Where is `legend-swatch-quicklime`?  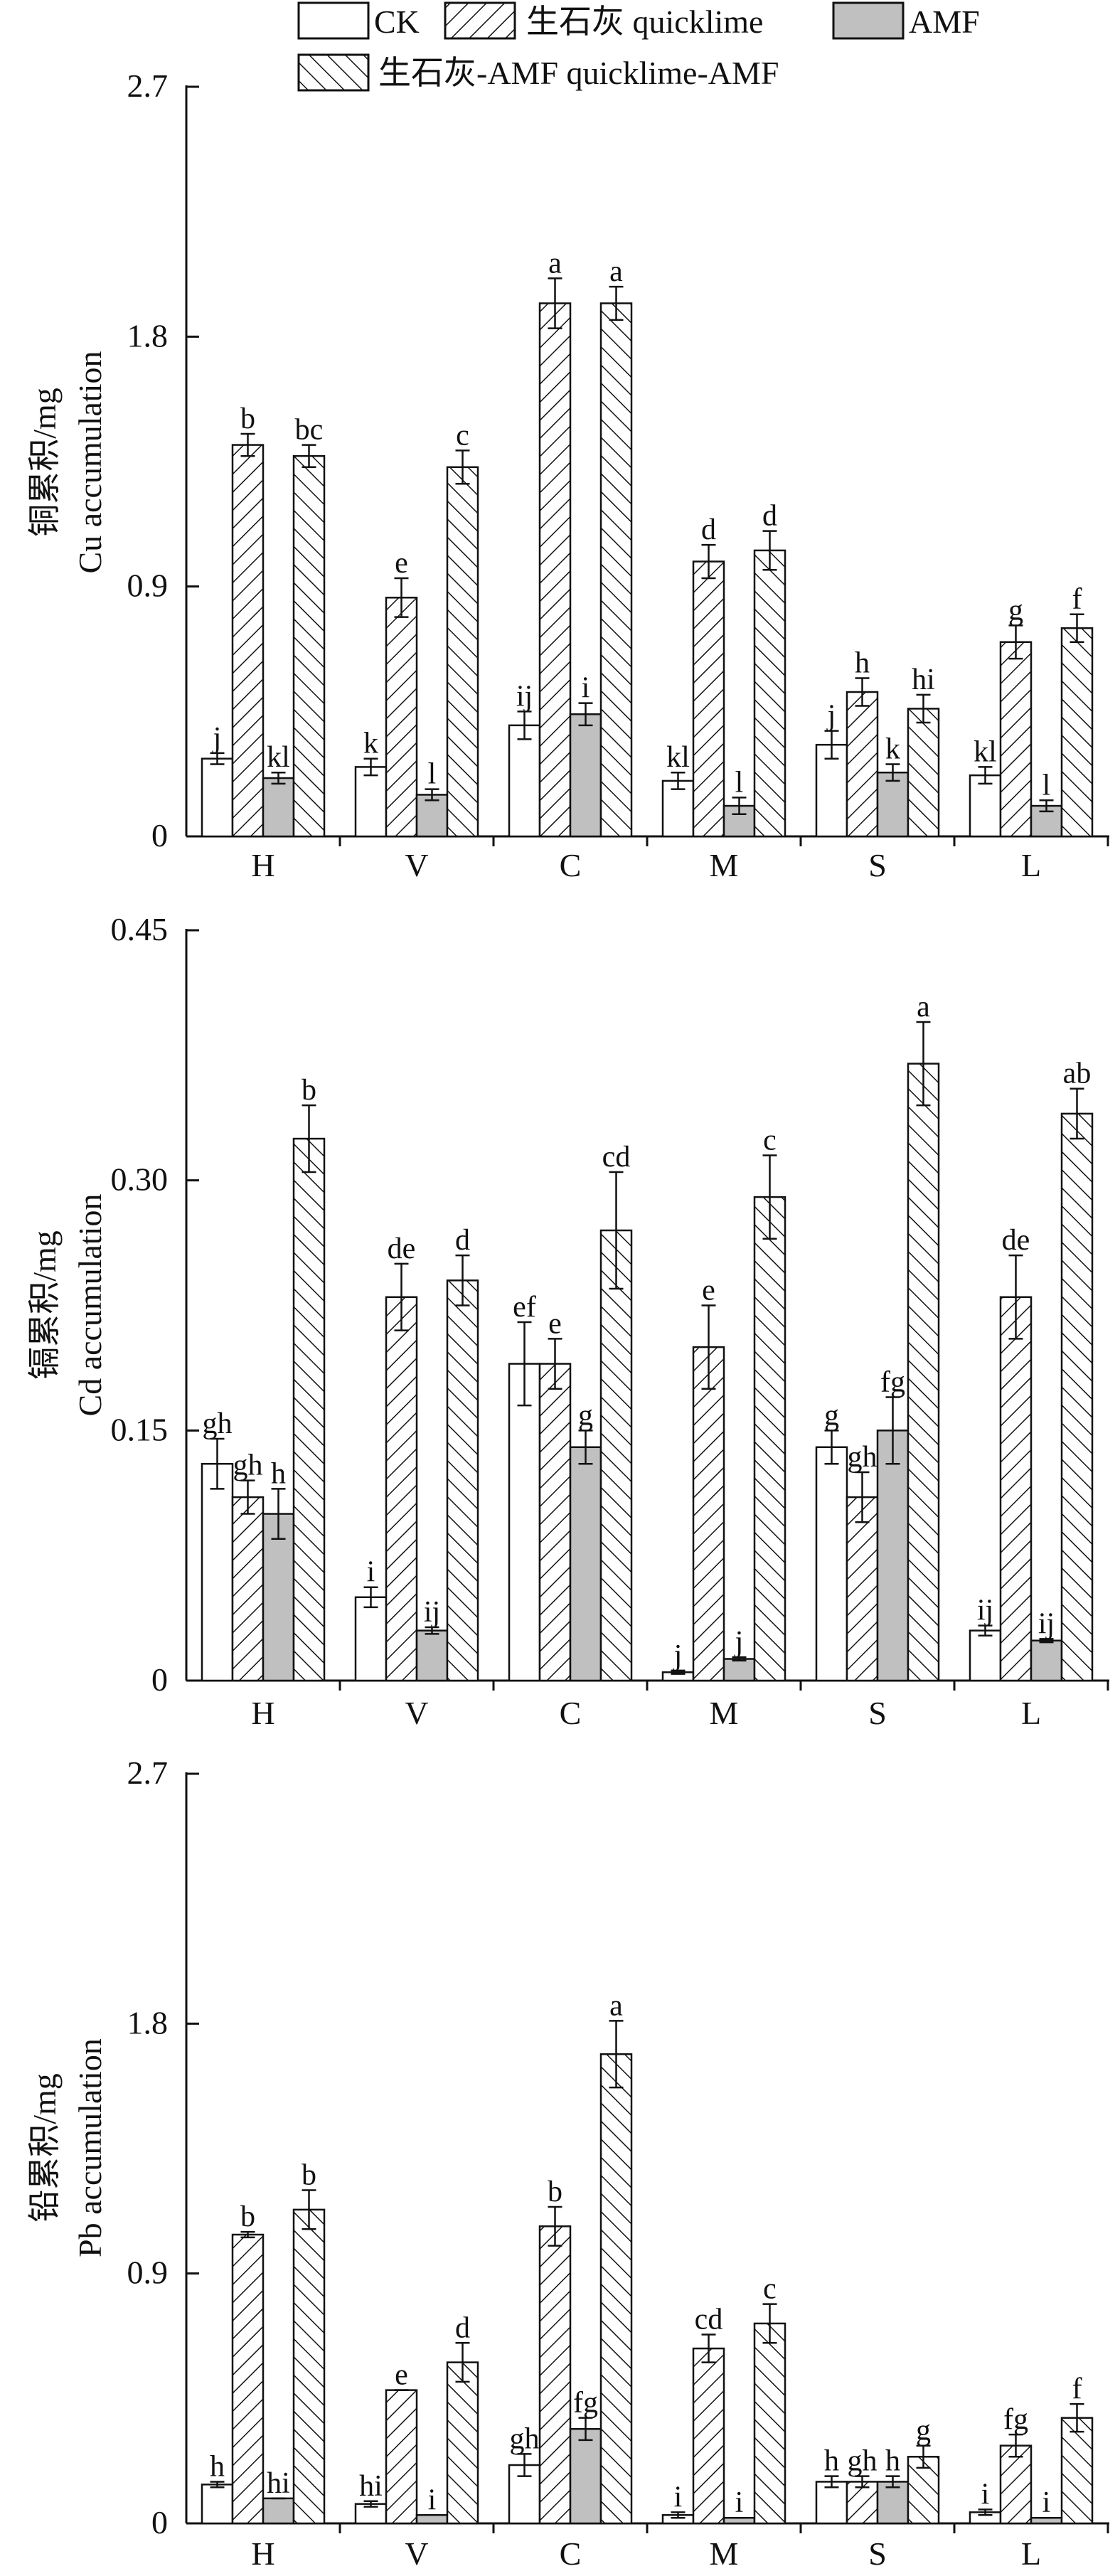 legend-swatch-quicklime is located at coordinates (480, 20).